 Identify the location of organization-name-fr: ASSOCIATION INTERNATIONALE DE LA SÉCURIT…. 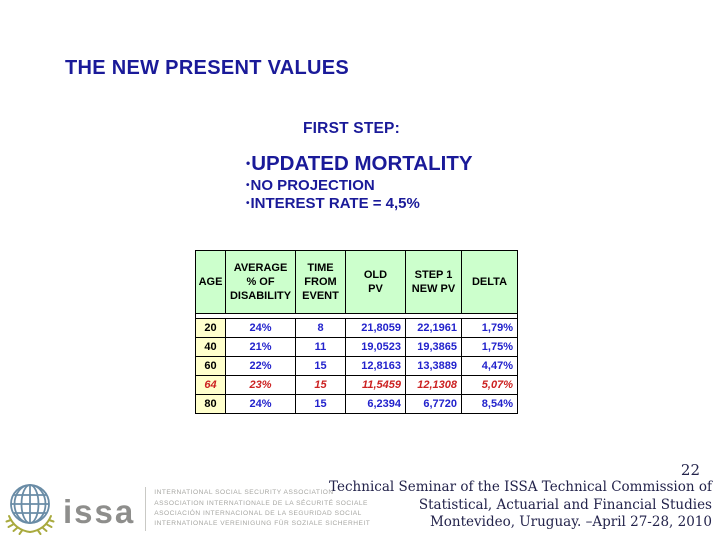
(261, 503).